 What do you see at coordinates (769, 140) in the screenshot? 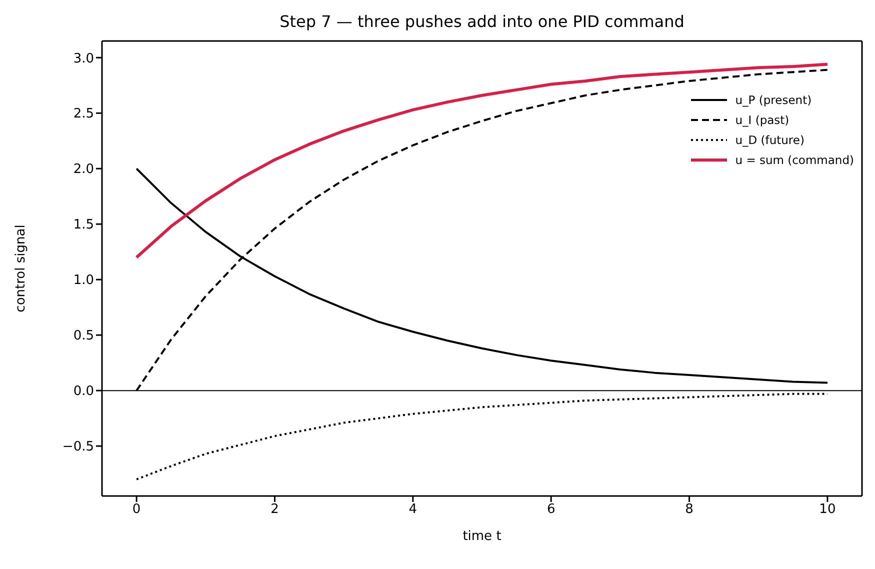
I see `legend-label: u_D (future)` at bounding box center [769, 140].